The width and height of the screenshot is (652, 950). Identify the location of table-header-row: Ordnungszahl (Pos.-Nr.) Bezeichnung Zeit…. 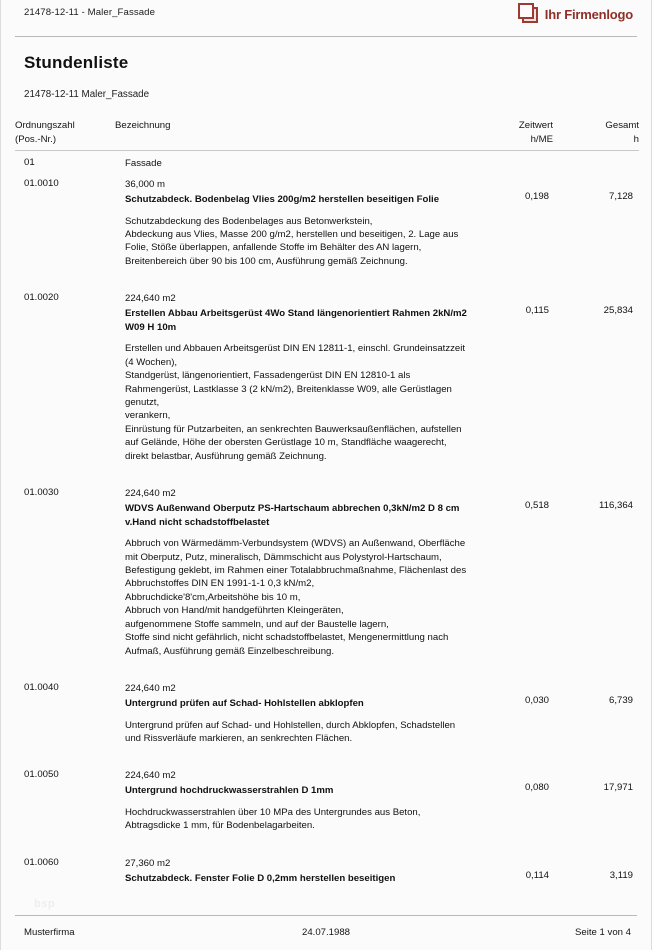
(327, 135).